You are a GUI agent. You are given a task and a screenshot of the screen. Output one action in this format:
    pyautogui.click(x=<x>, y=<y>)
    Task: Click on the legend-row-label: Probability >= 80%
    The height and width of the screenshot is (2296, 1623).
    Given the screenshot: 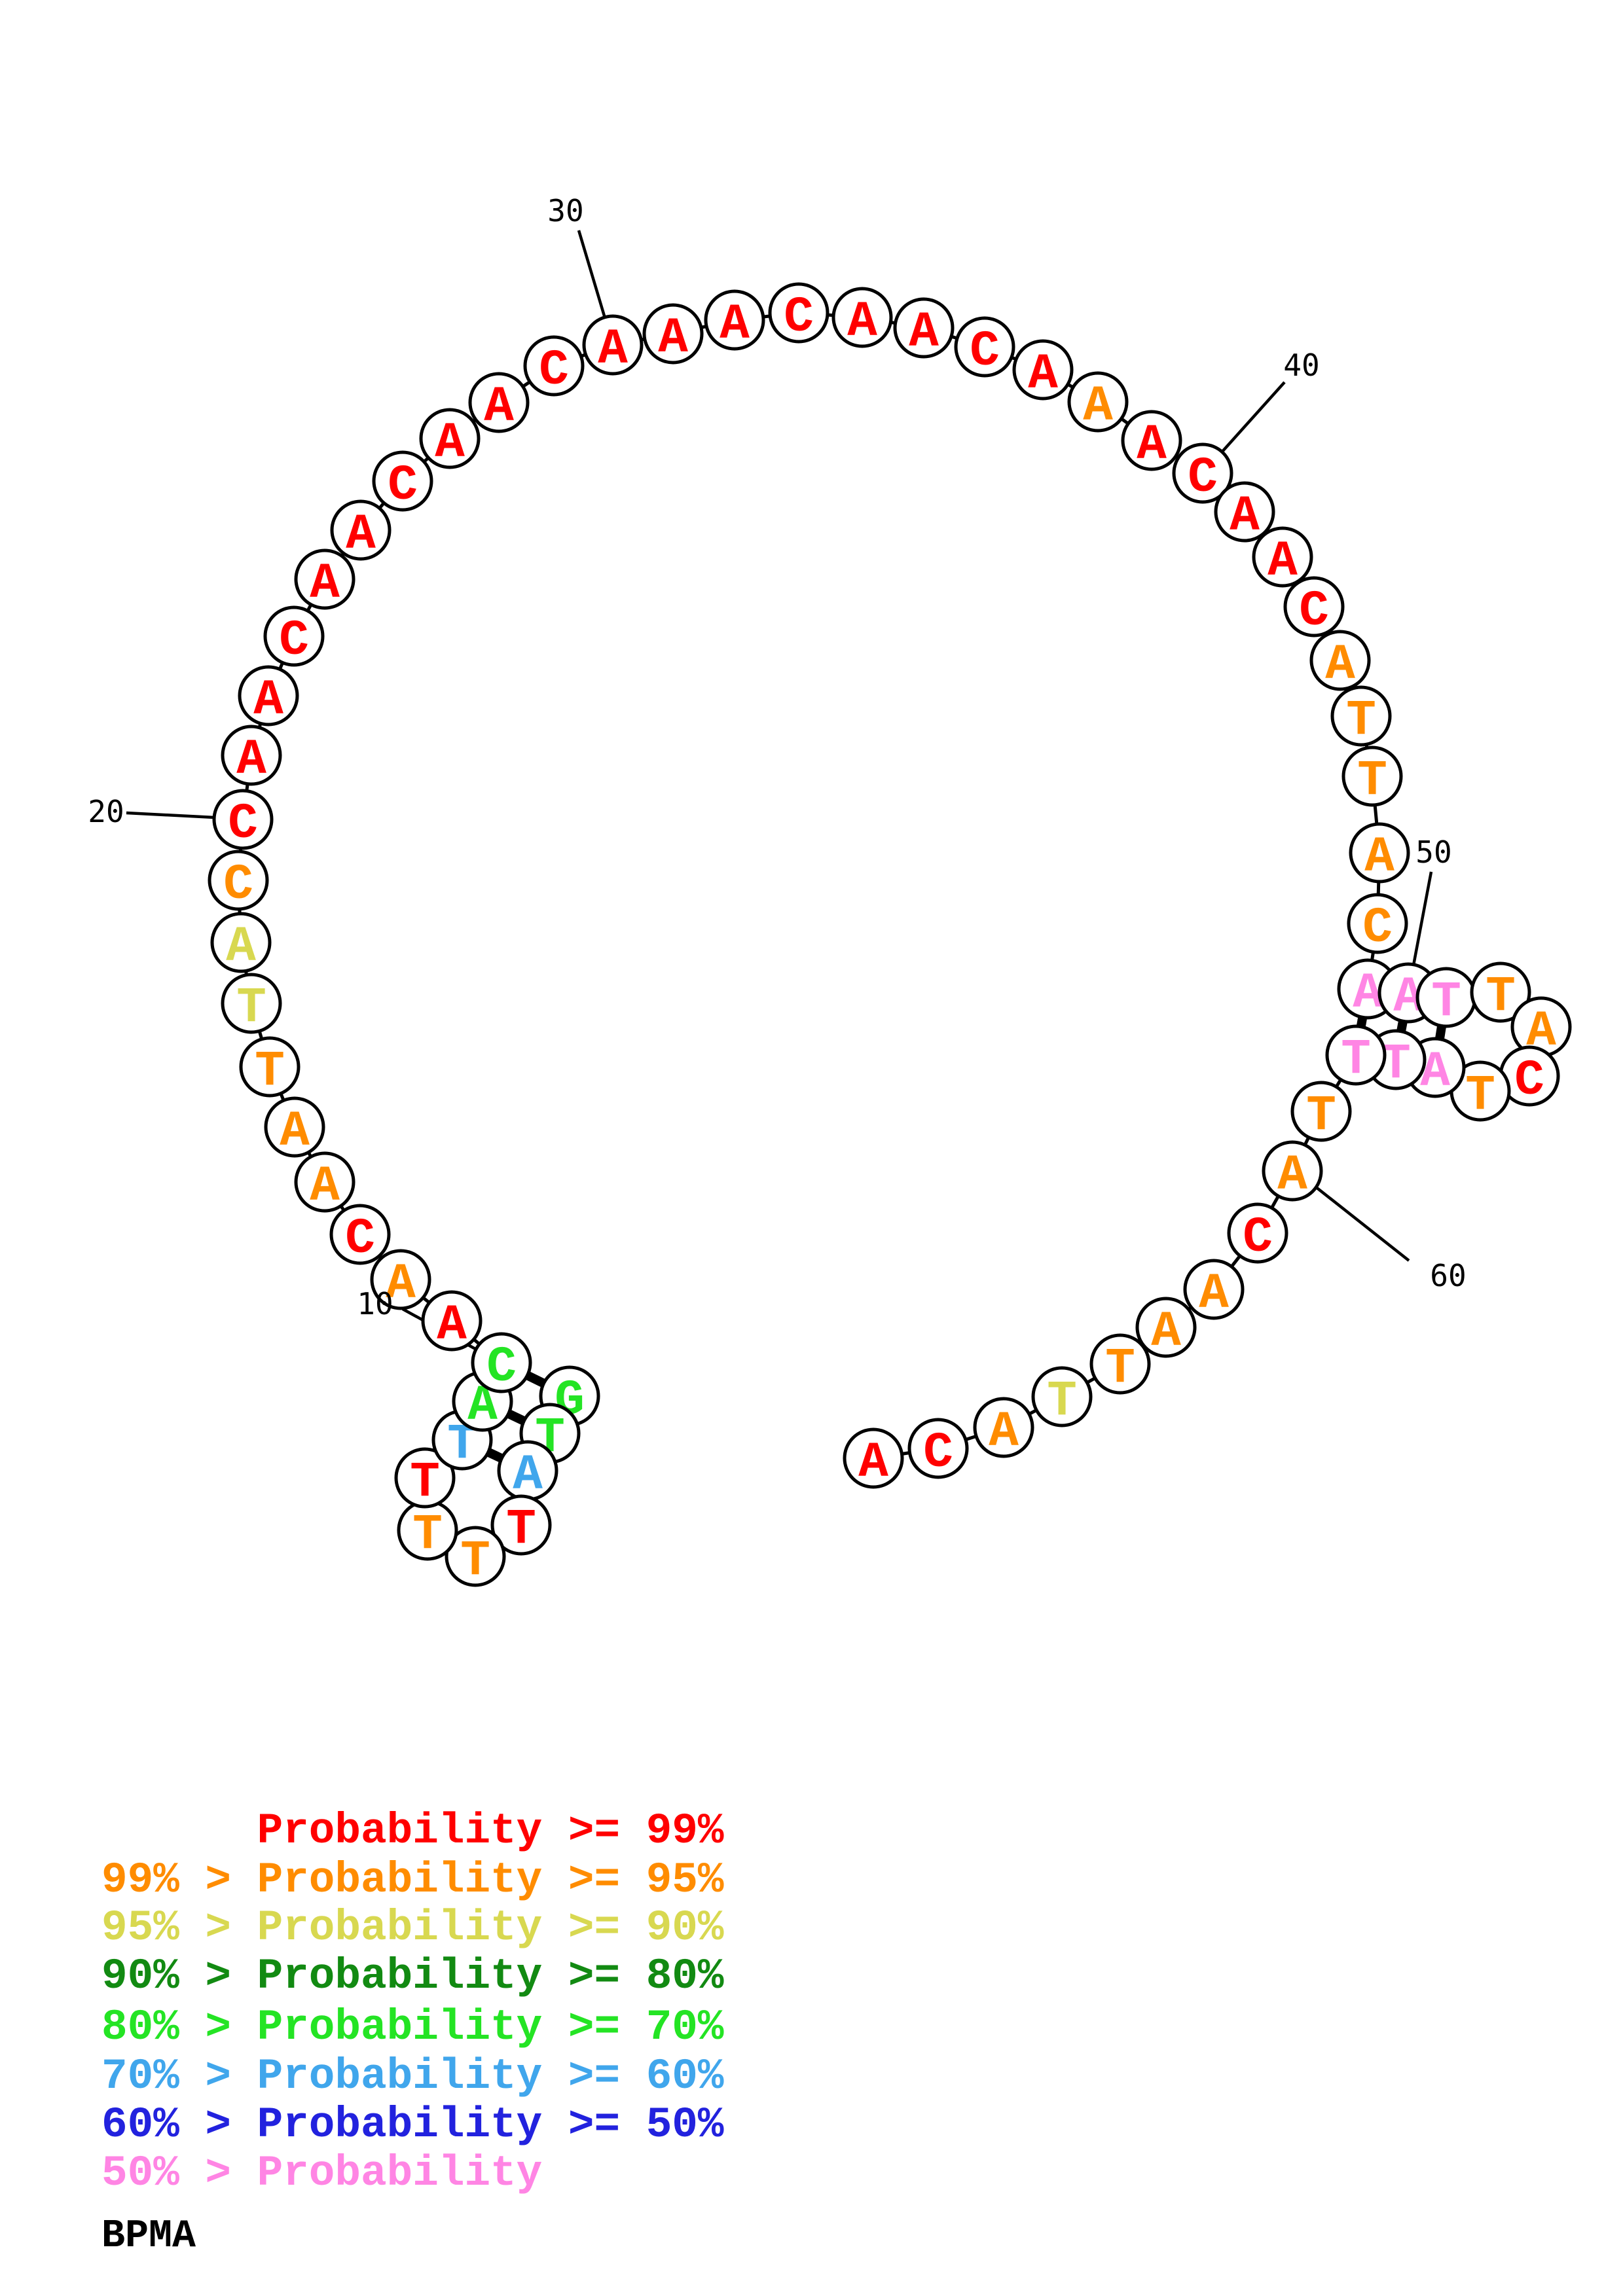 What is the action you would take?
    pyautogui.click(x=490, y=1976)
    